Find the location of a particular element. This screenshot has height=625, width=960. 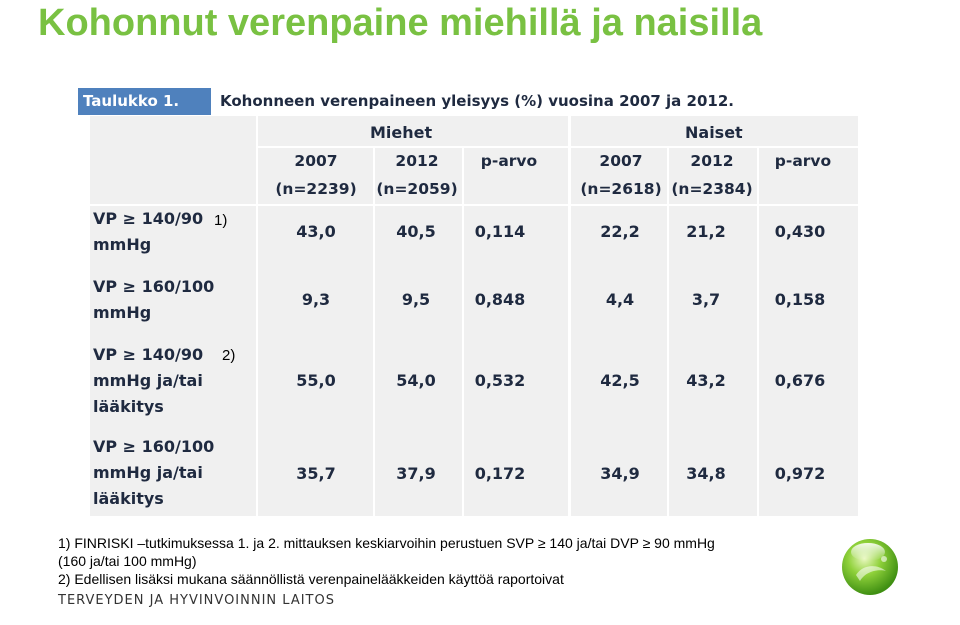

column-header: 2012 (n=2059) is located at coordinates (417, 175).